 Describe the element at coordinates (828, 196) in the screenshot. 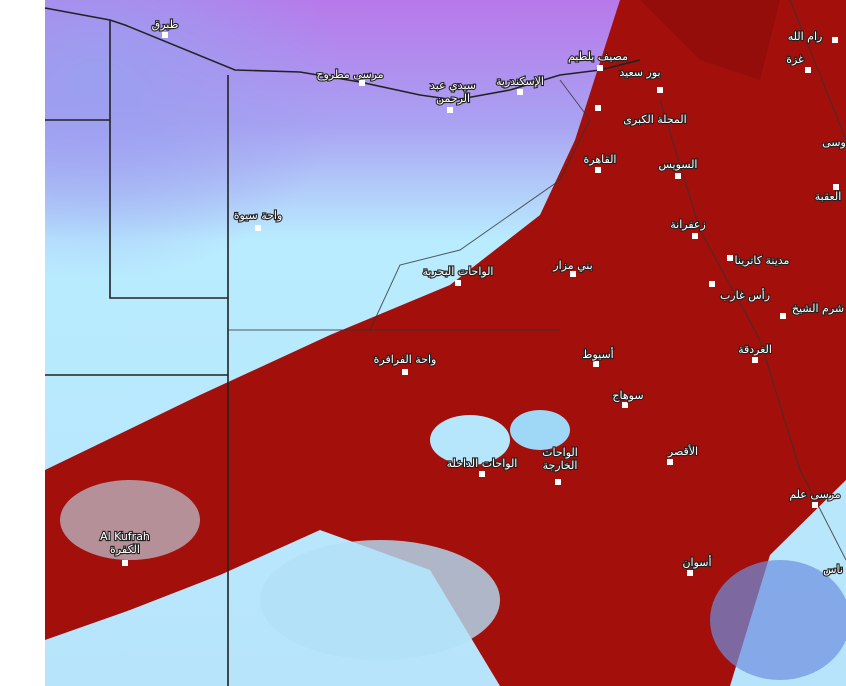

I see `place-label: العقبة` at that location.